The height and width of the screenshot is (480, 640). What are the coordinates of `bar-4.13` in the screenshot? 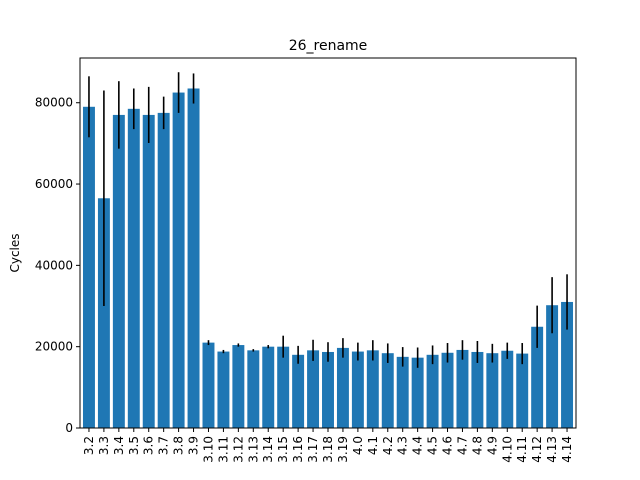 It's located at (552, 366).